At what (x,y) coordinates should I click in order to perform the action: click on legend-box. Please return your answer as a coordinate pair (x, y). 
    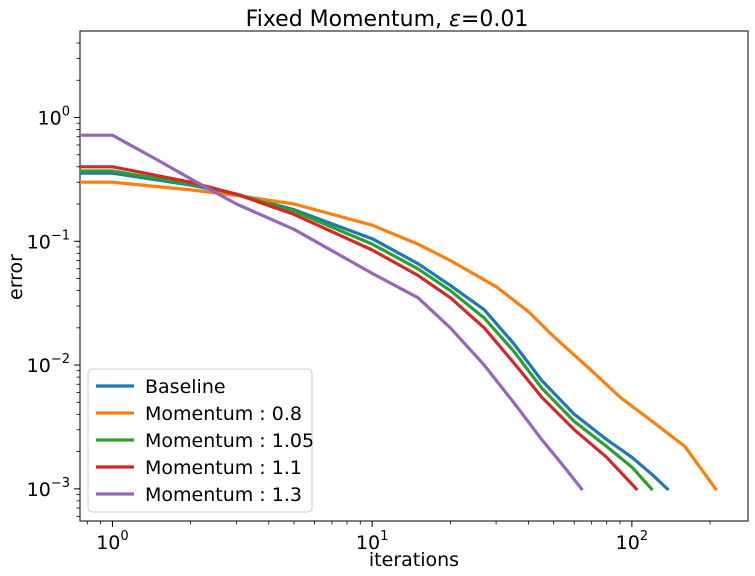
    Looking at the image, I should click on (200, 440).